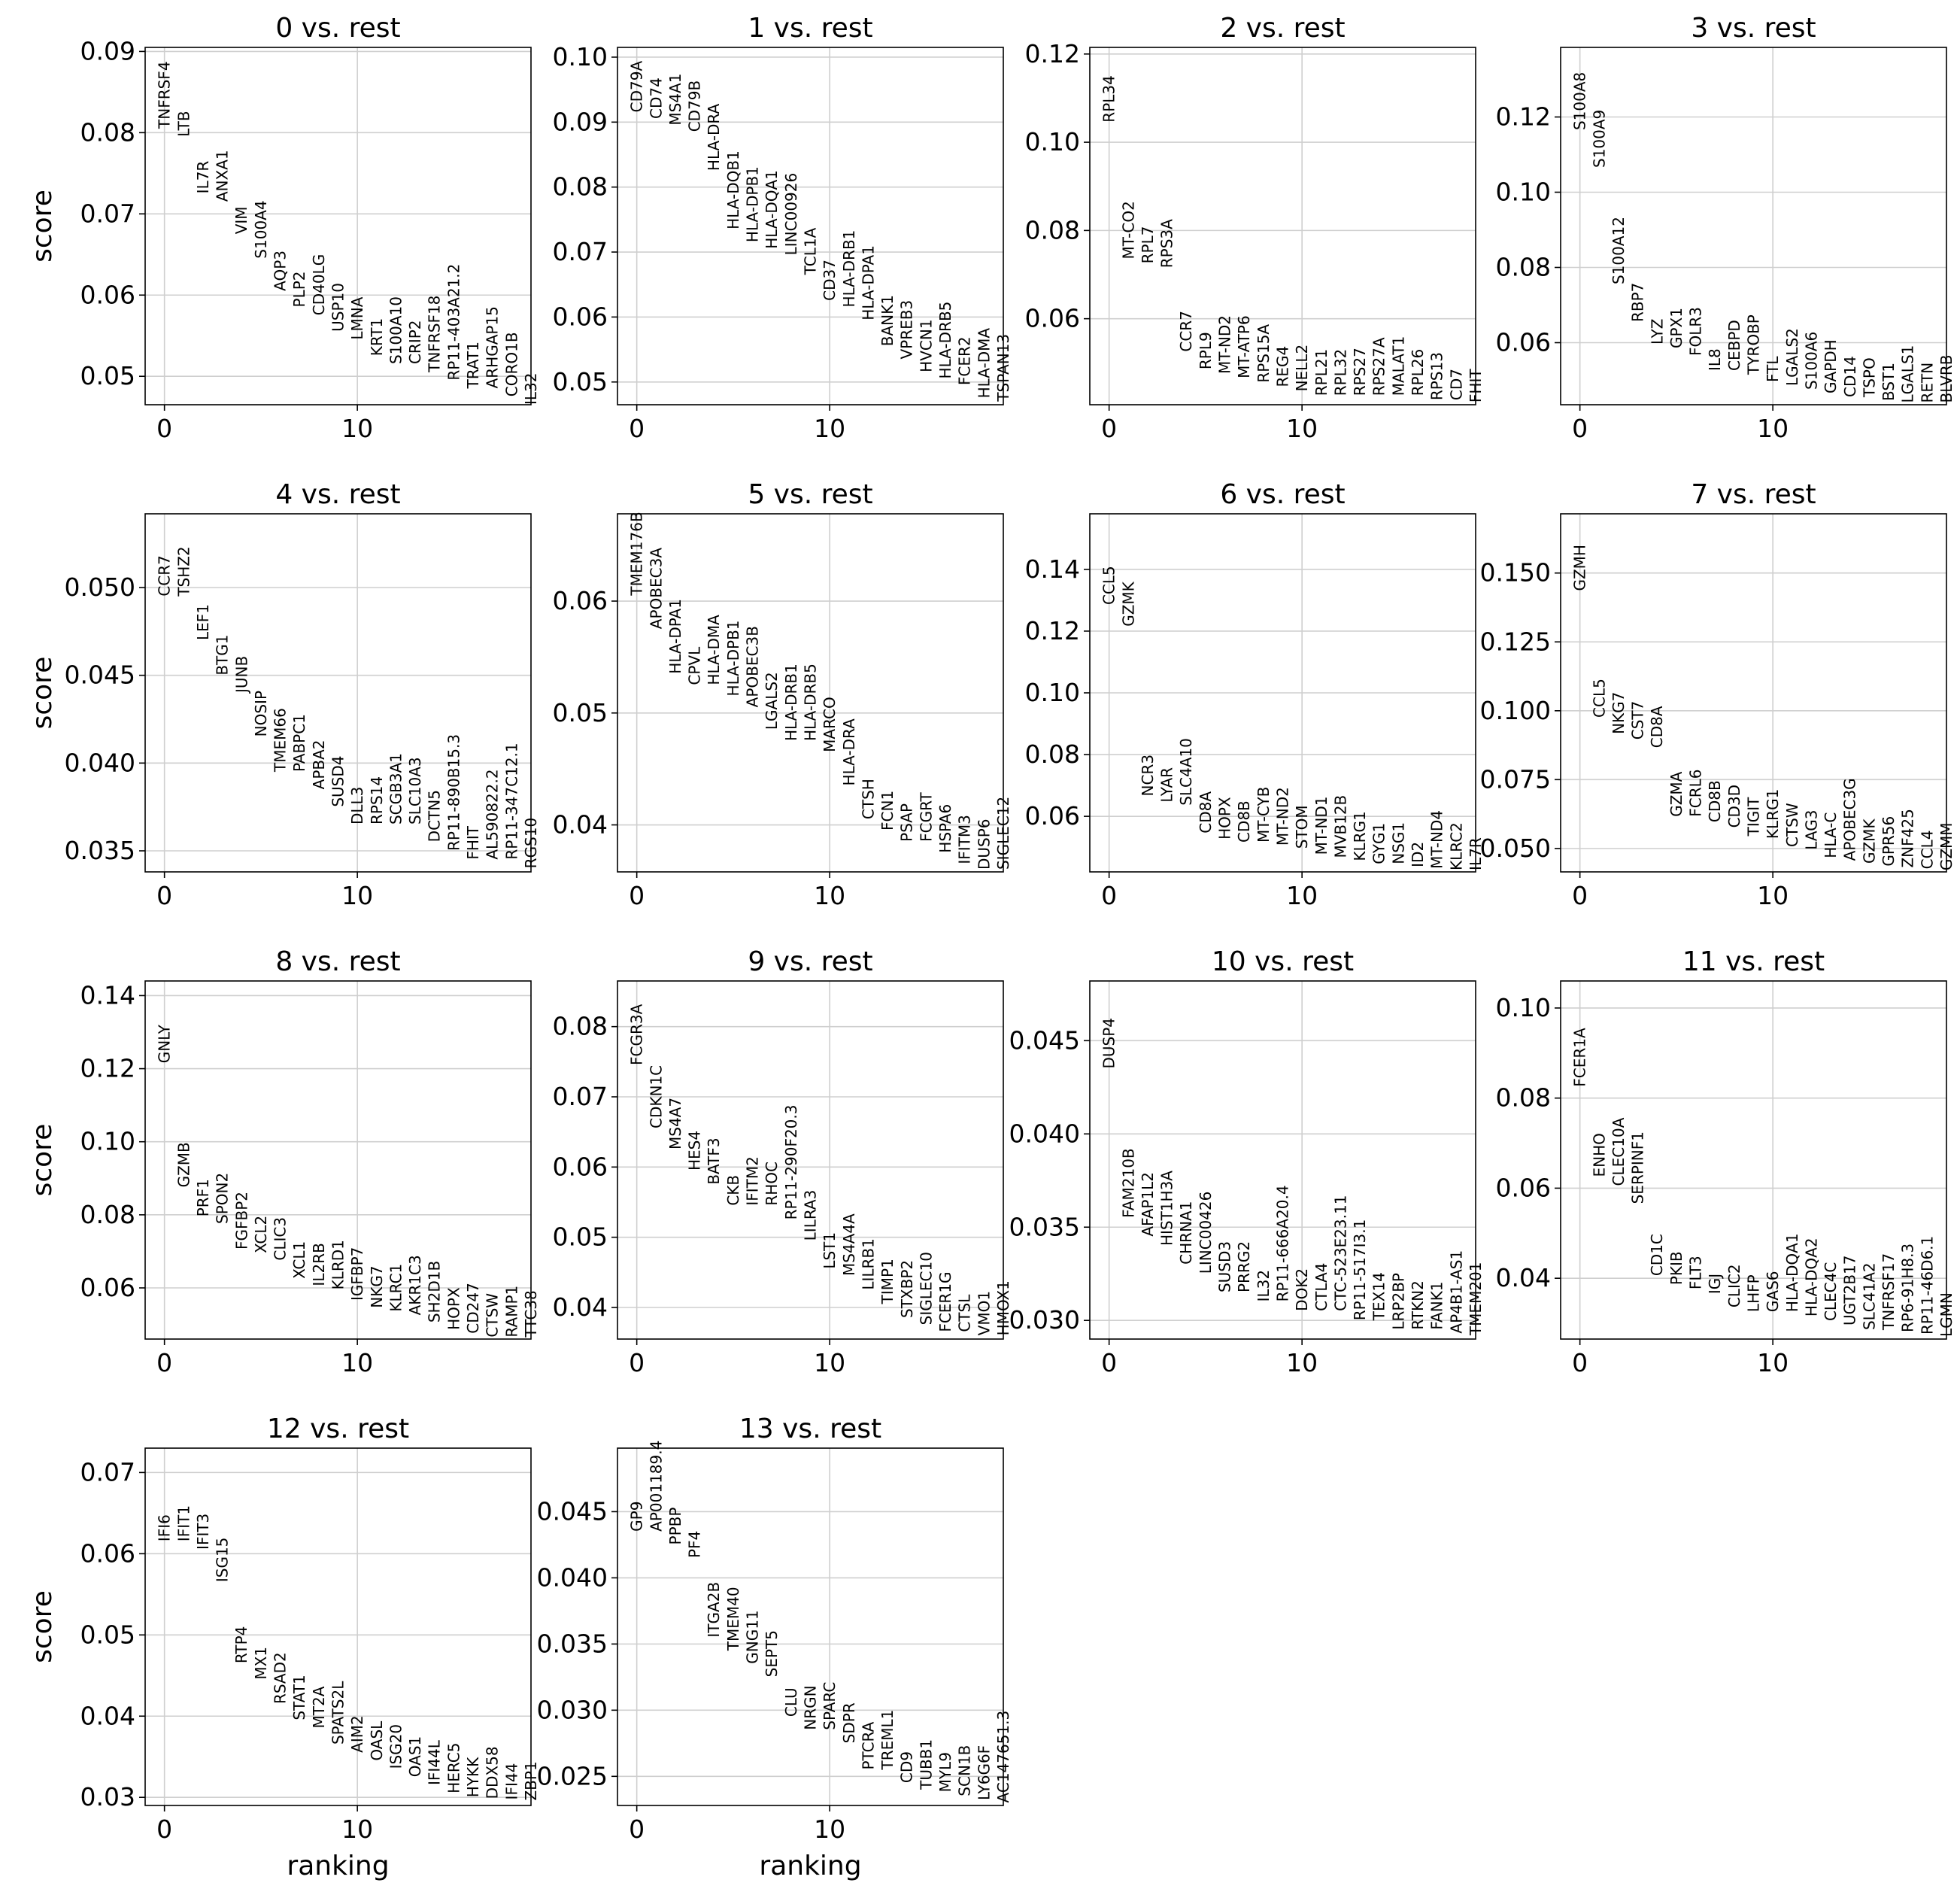 The image size is (1960, 1898). Describe the element at coordinates (299, 1698) in the screenshot. I see `gene-label: STAT1` at that location.